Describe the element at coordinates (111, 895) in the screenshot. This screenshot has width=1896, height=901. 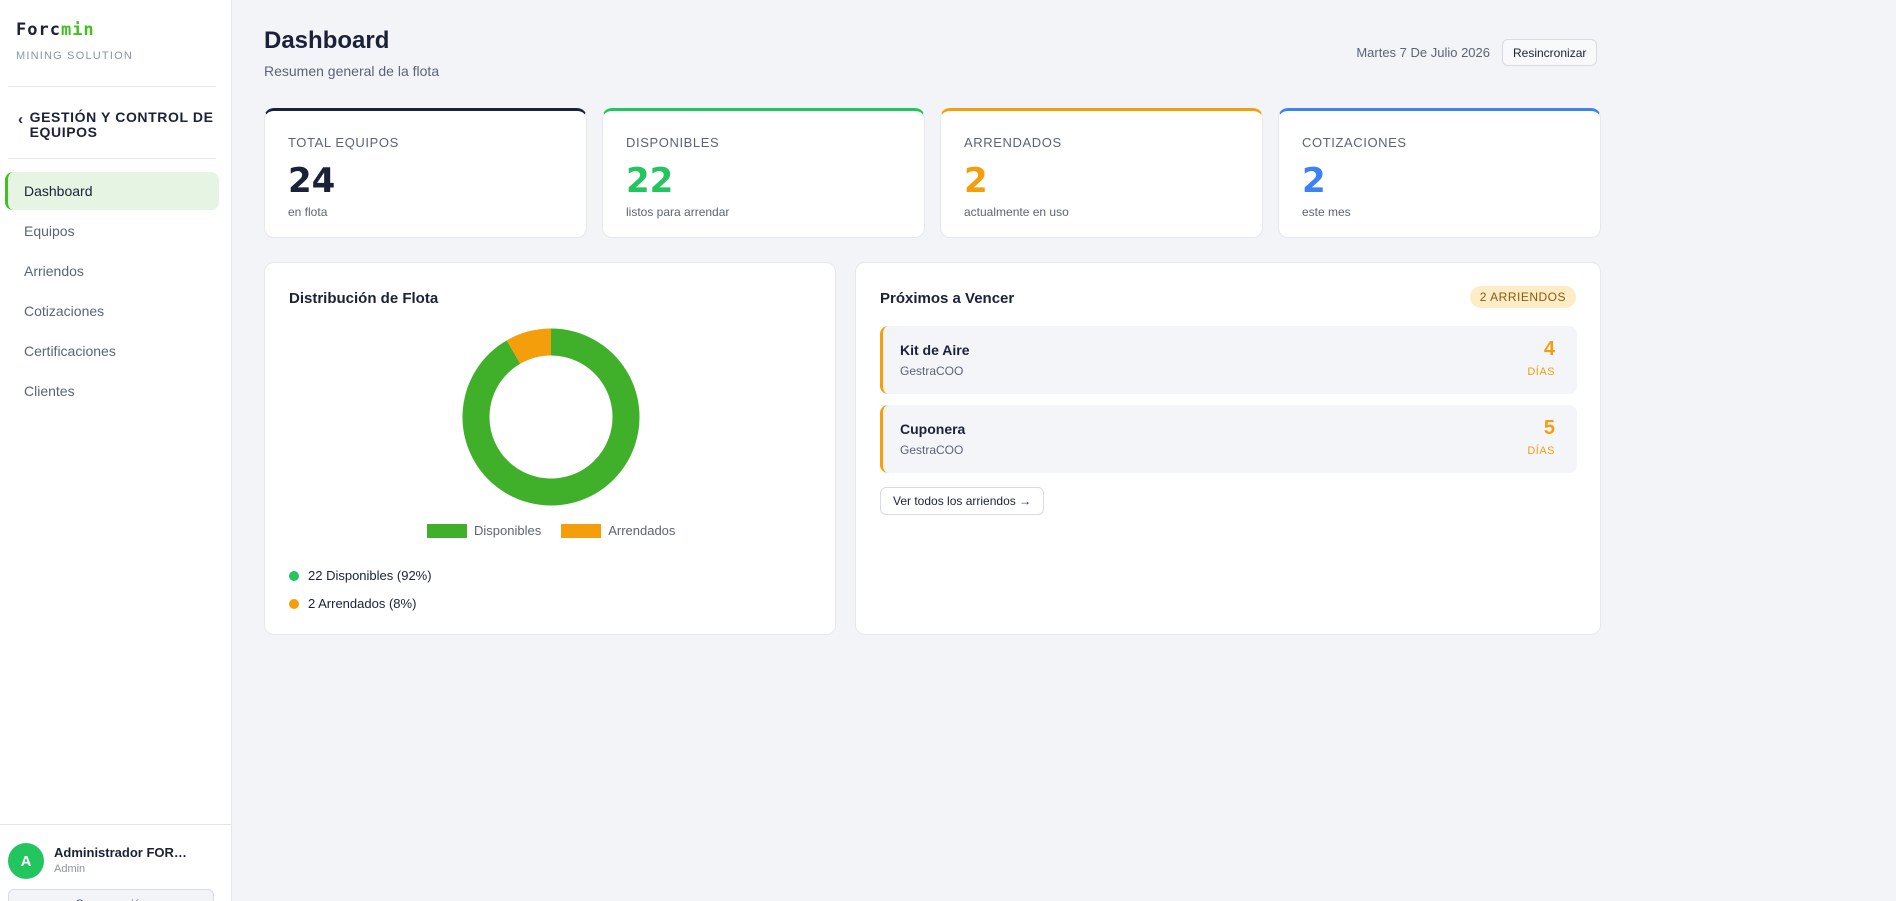
I see `logout-button: Cerrar sesión` at that location.